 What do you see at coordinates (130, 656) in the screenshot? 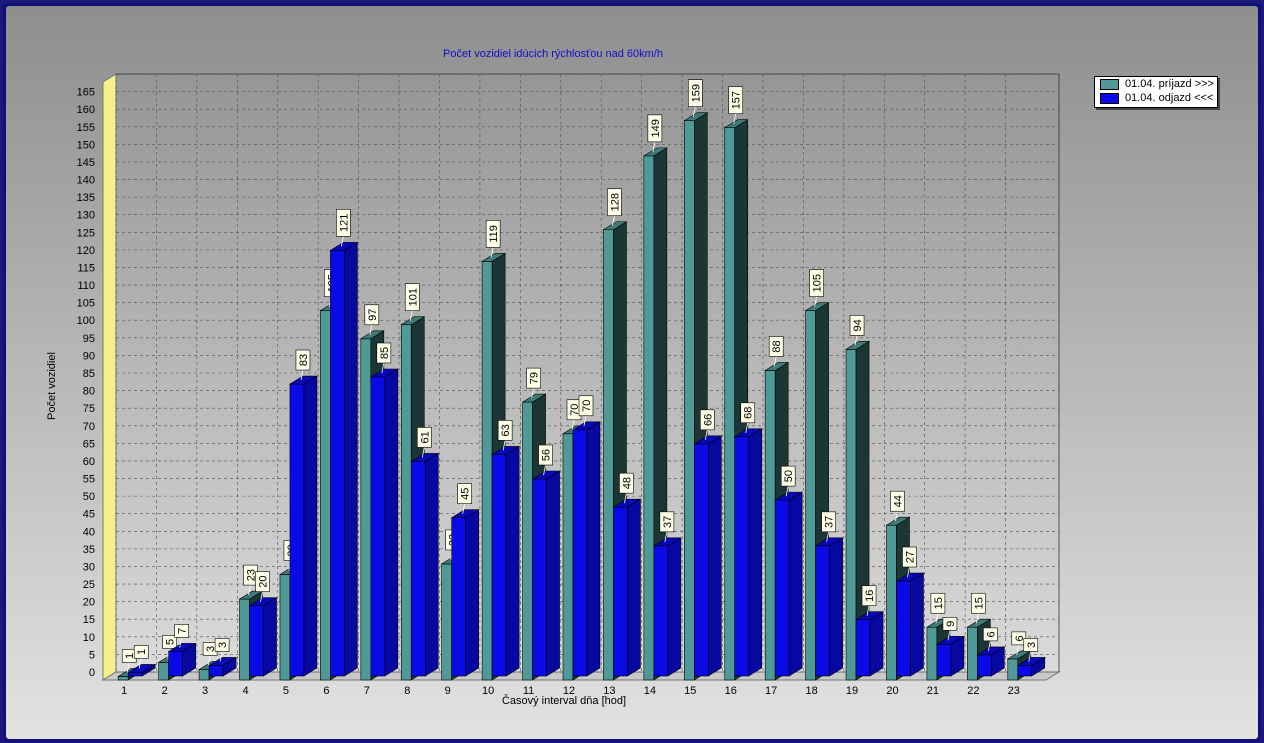
I see `data-label-arrival: 1` at bounding box center [130, 656].